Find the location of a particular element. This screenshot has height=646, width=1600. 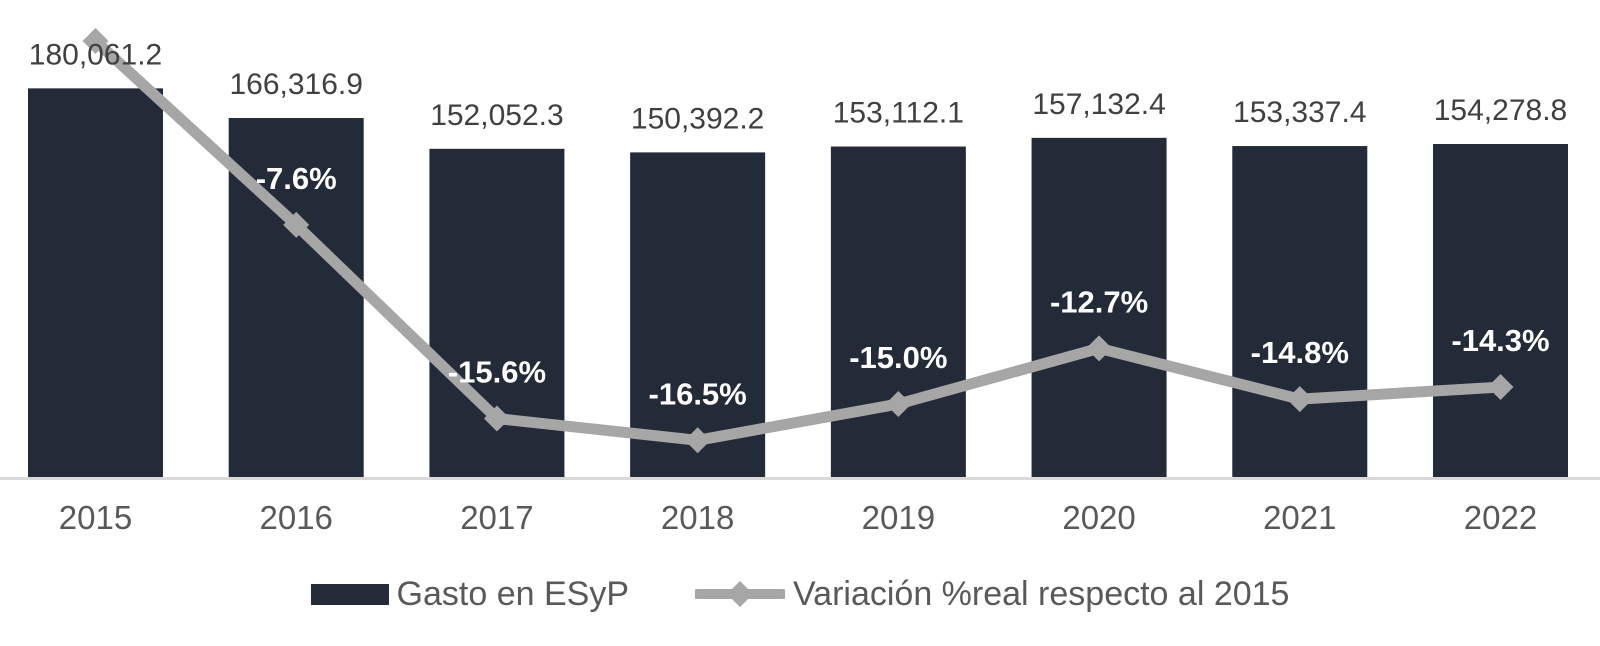

bar-2022 is located at coordinates (1500, 311).